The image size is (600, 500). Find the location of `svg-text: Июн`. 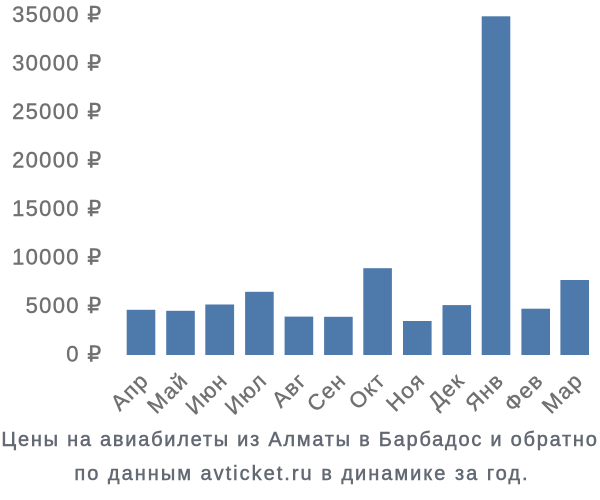

svg-text: Июн is located at coordinates (207, 394).